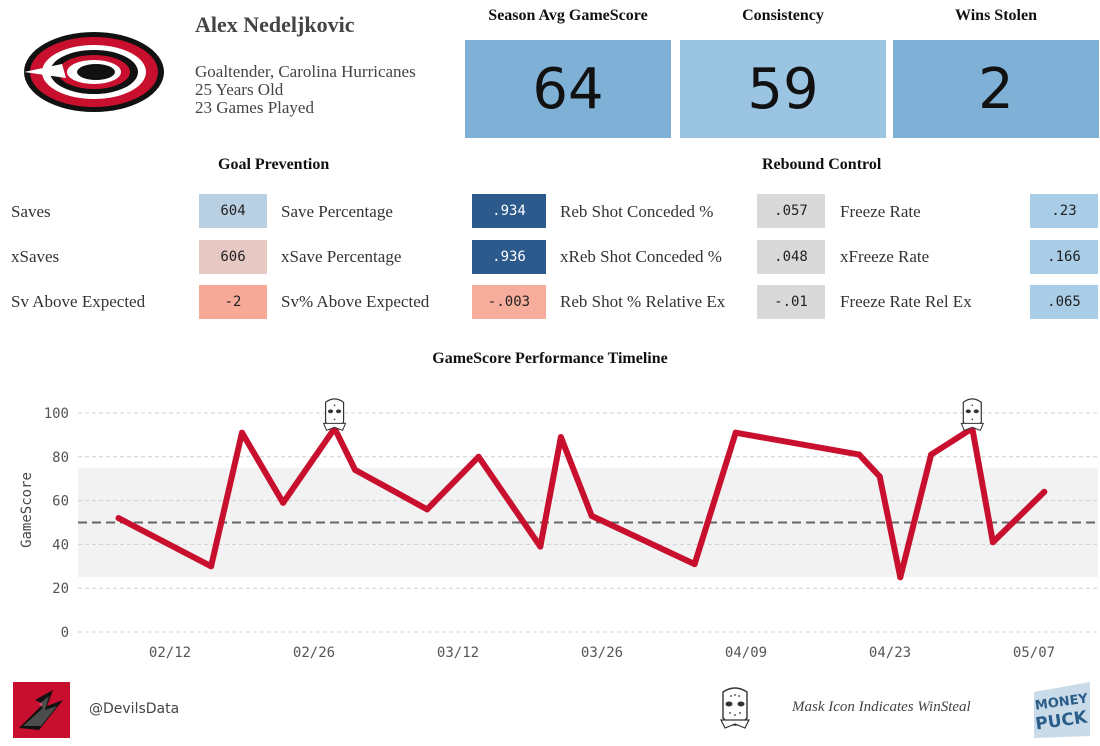 This screenshot has height=746, width=1100. Describe the element at coordinates (65, 633) in the screenshot. I see `y-tick-label: 0` at that location.